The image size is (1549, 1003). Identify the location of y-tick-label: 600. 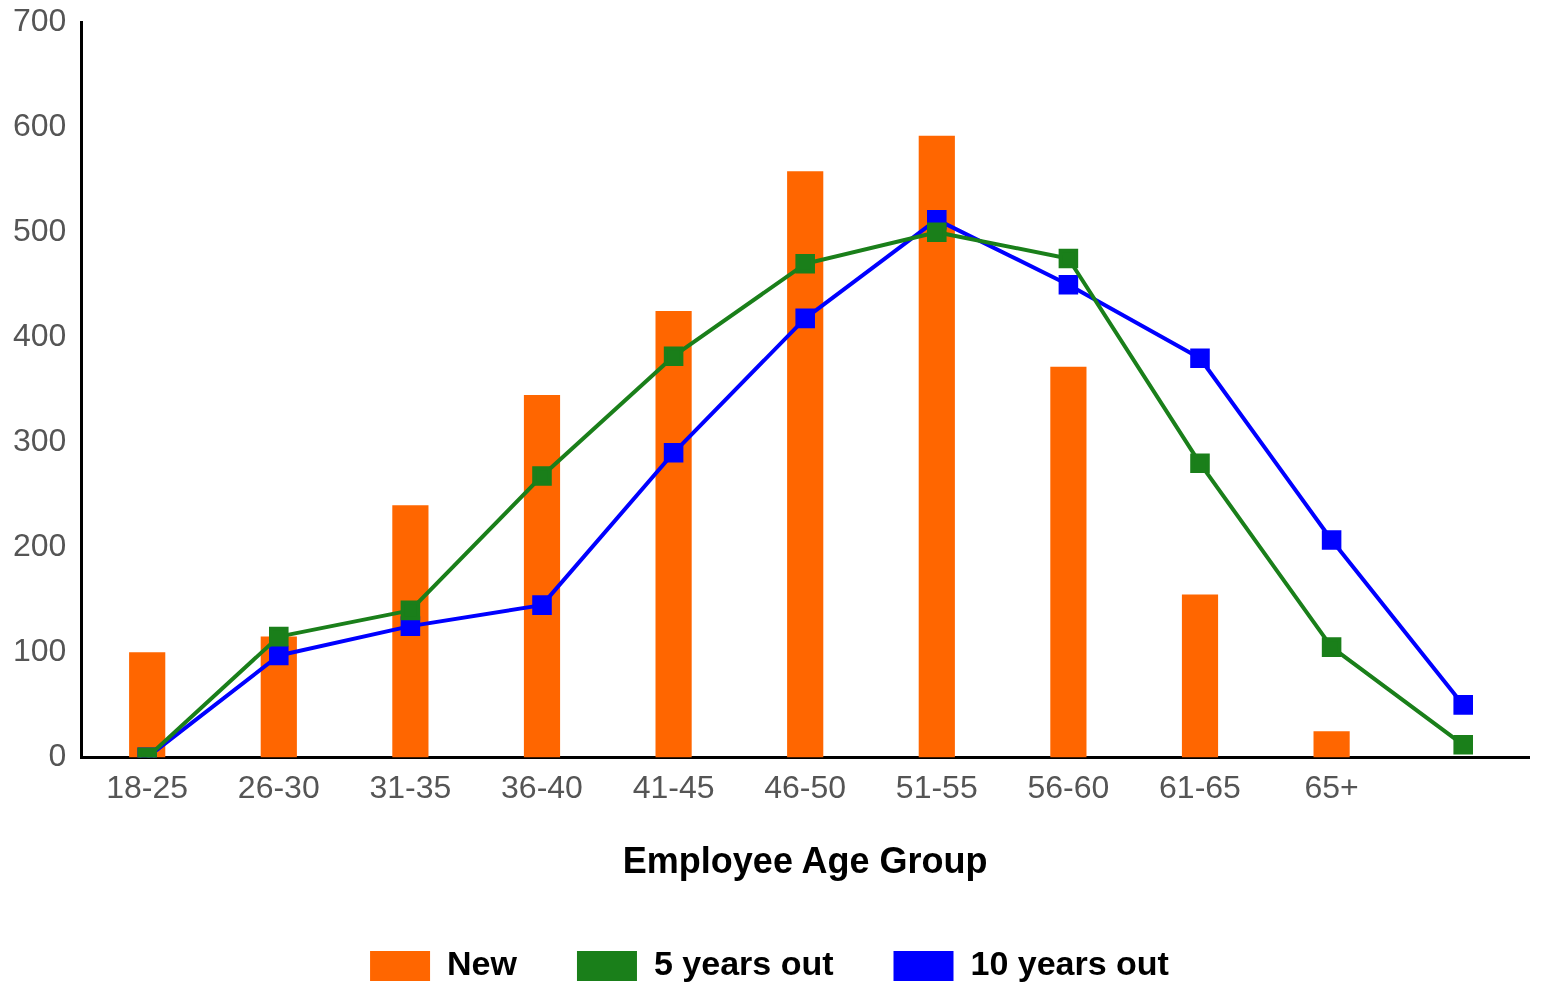
(40, 125).